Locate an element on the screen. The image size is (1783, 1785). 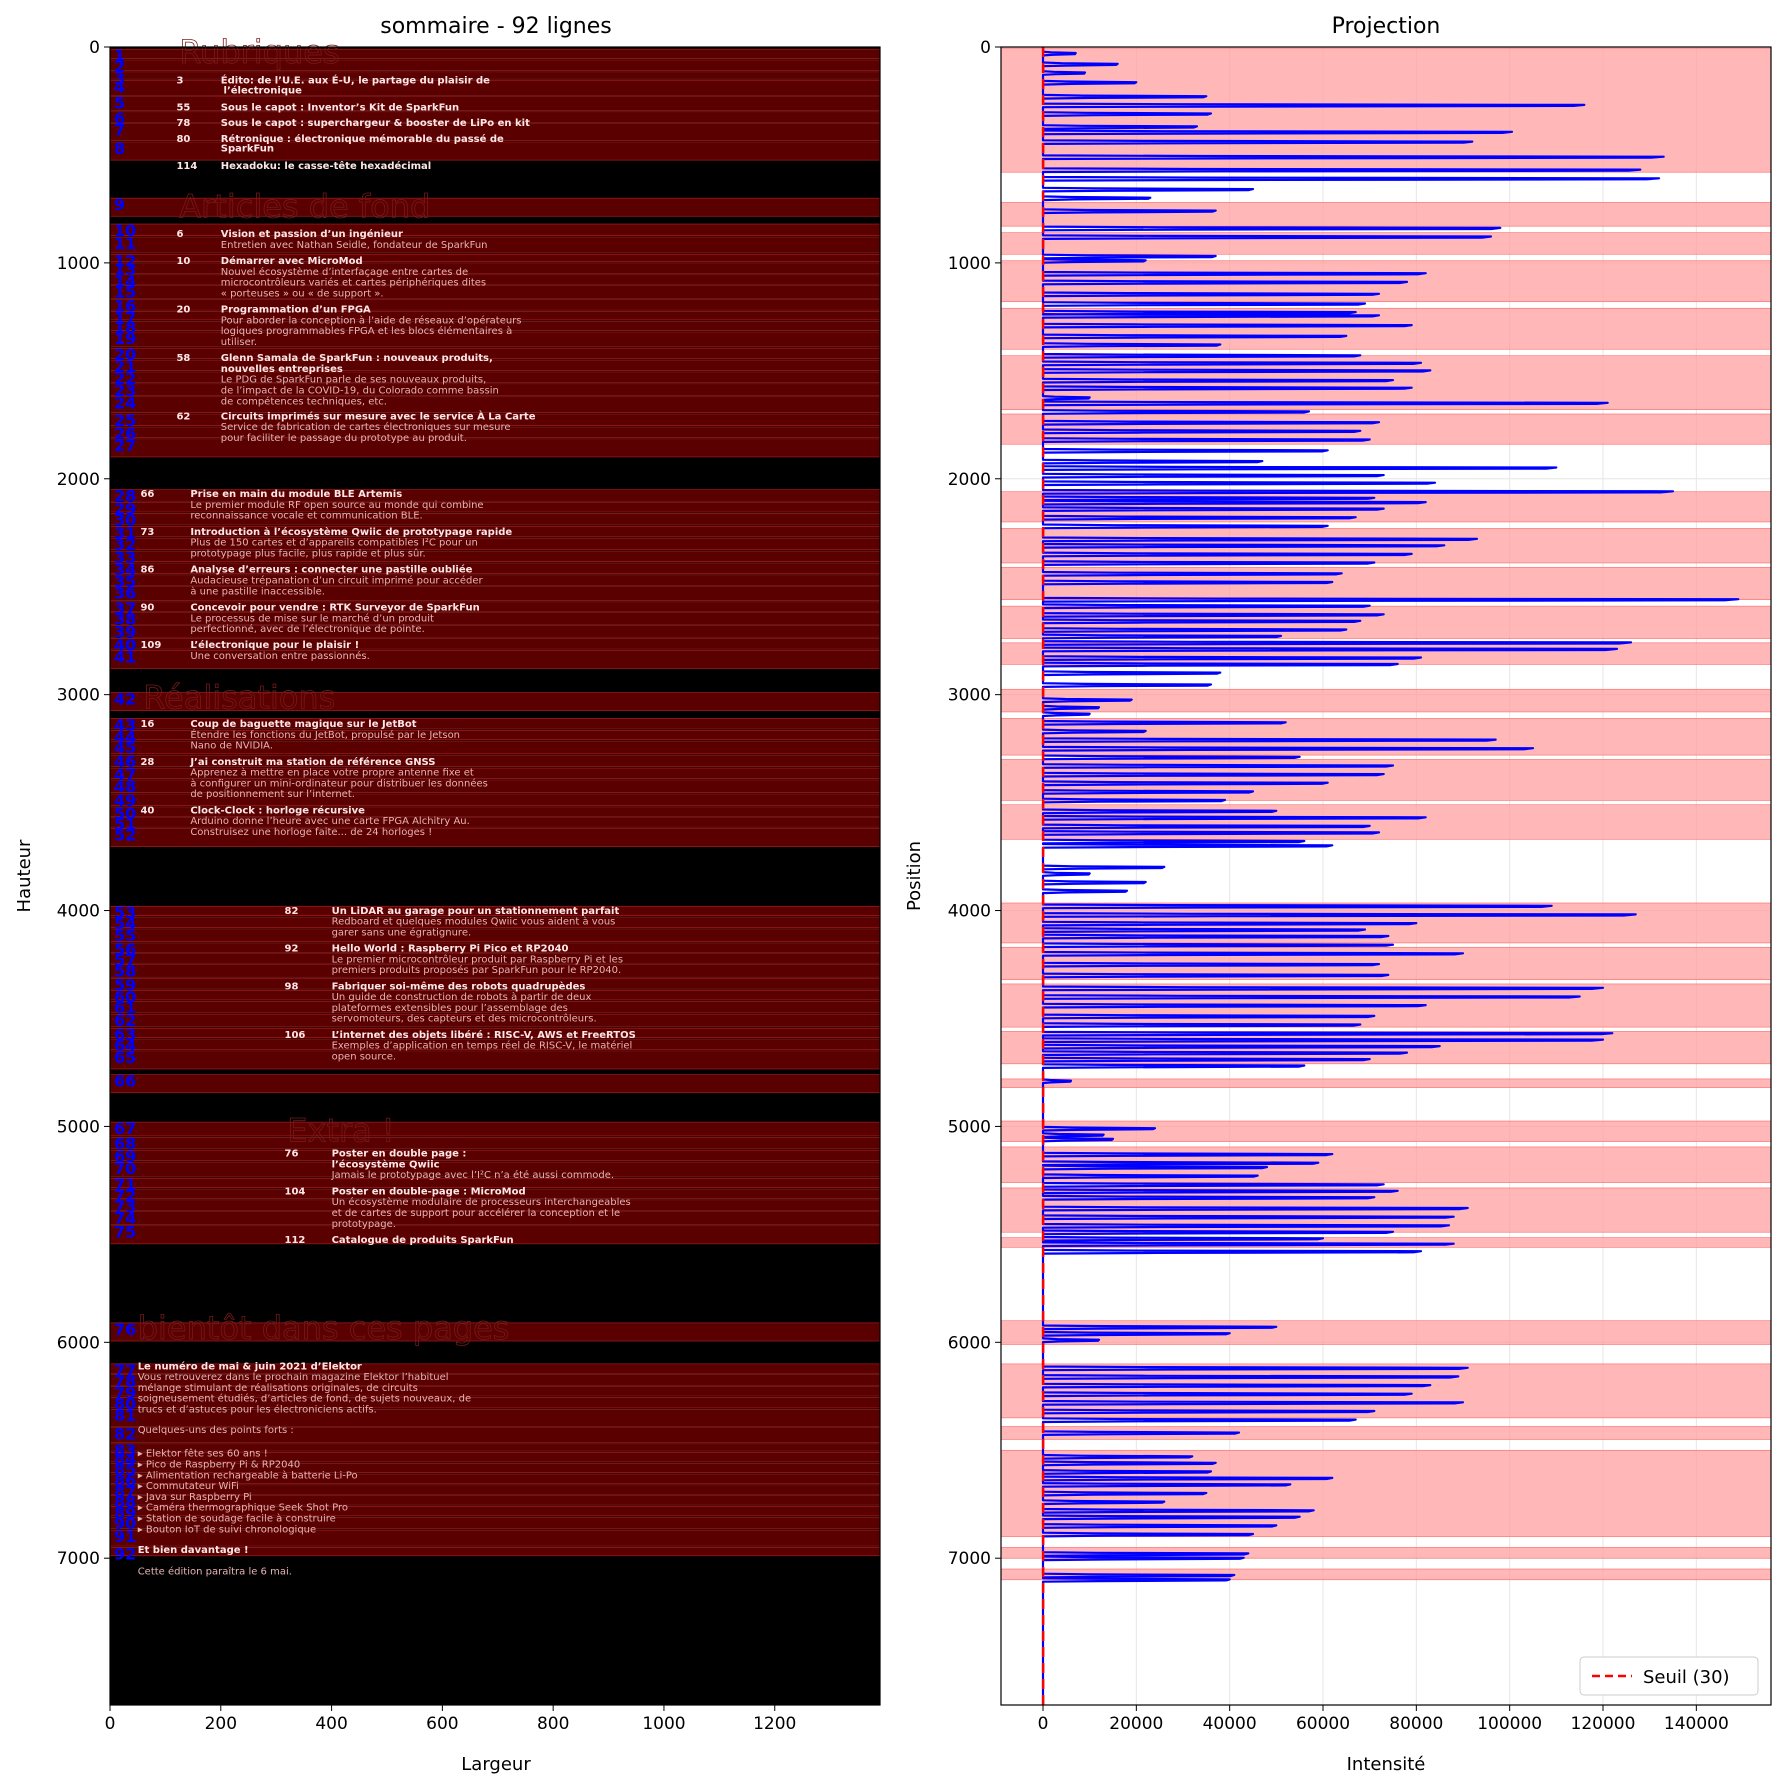
line-number-label: 18 is located at coordinates (125, 327).